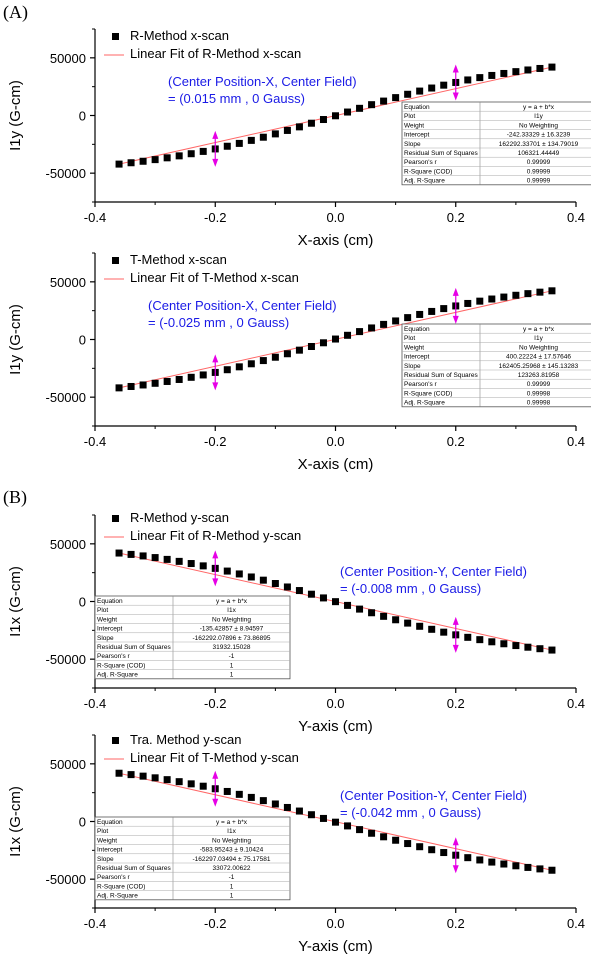  What do you see at coordinates (236, 98) in the screenshot?
I see `annotation-line-2: = (0.015 mm , 0 Gauss)` at bounding box center [236, 98].